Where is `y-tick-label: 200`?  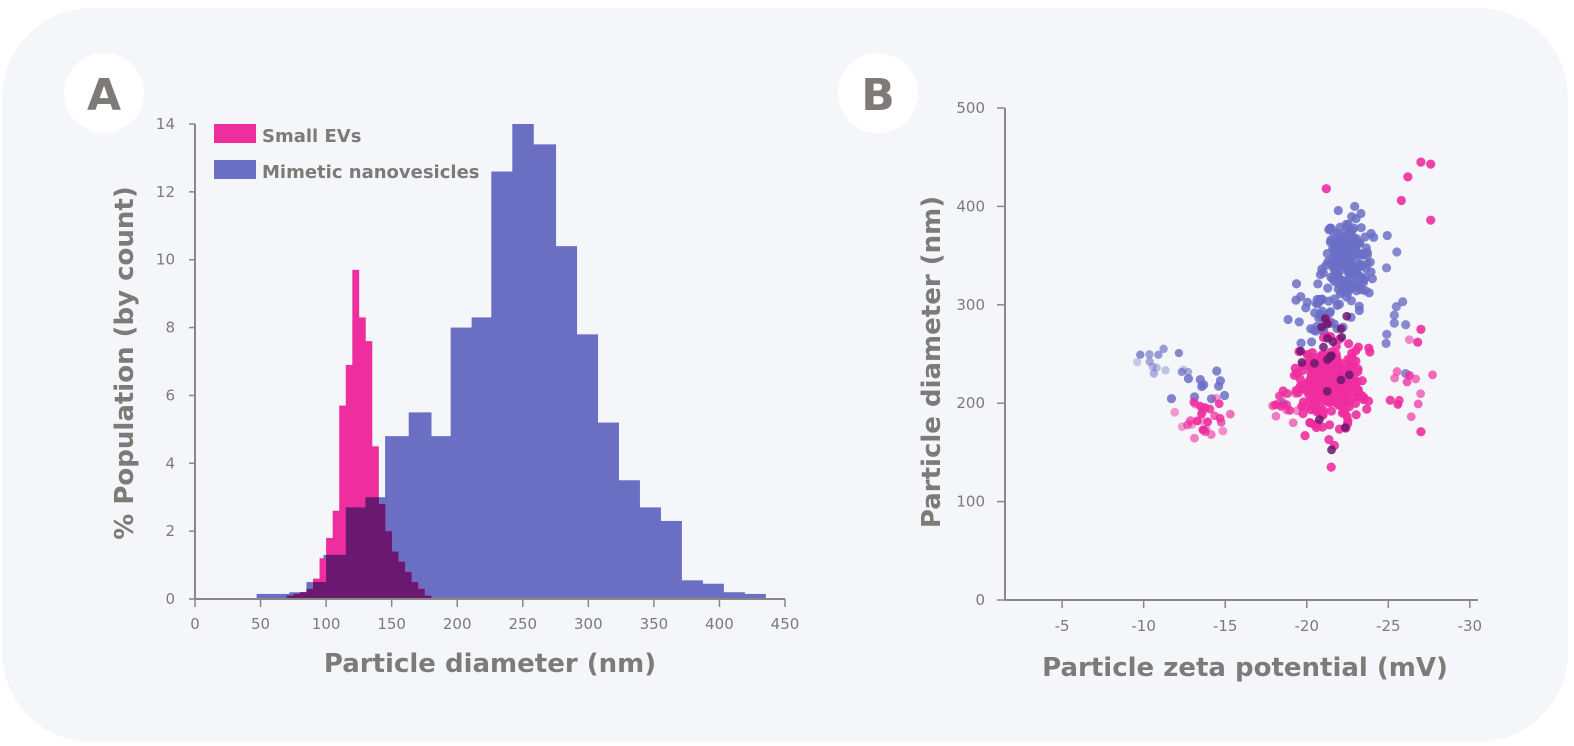 y-tick-label: 200 is located at coordinates (970, 403).